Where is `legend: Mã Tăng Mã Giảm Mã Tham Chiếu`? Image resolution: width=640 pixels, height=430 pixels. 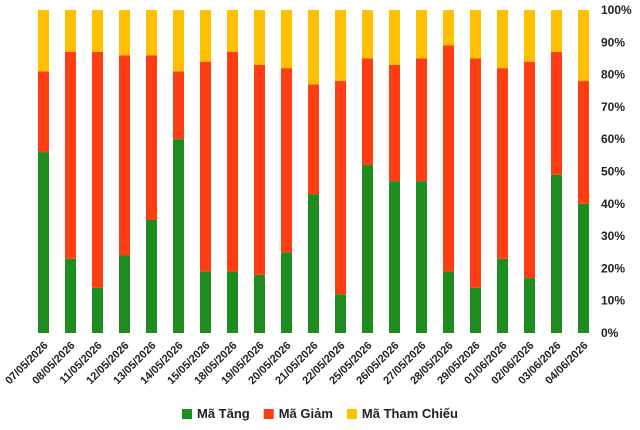
legend: Mã Tăng Mã Giảm Mã Tham Chiếu is located at coordinates (320, 413).